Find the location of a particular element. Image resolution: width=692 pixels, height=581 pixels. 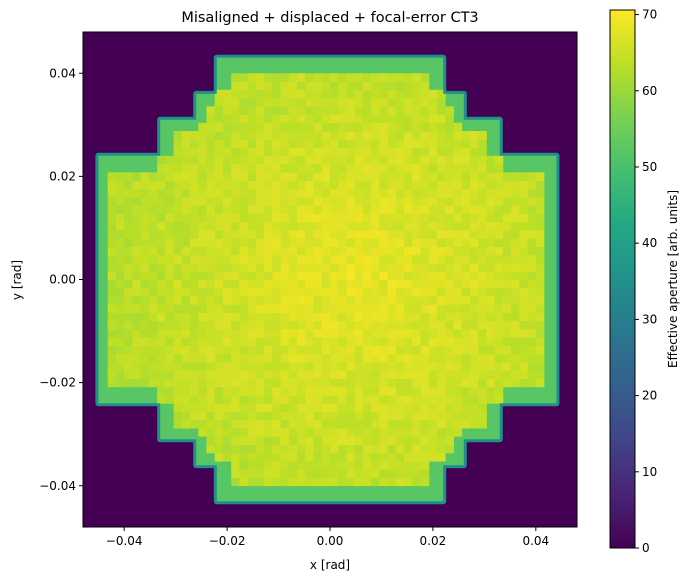

x-tick-label: 0.04 is located at coordinates (535, 541).